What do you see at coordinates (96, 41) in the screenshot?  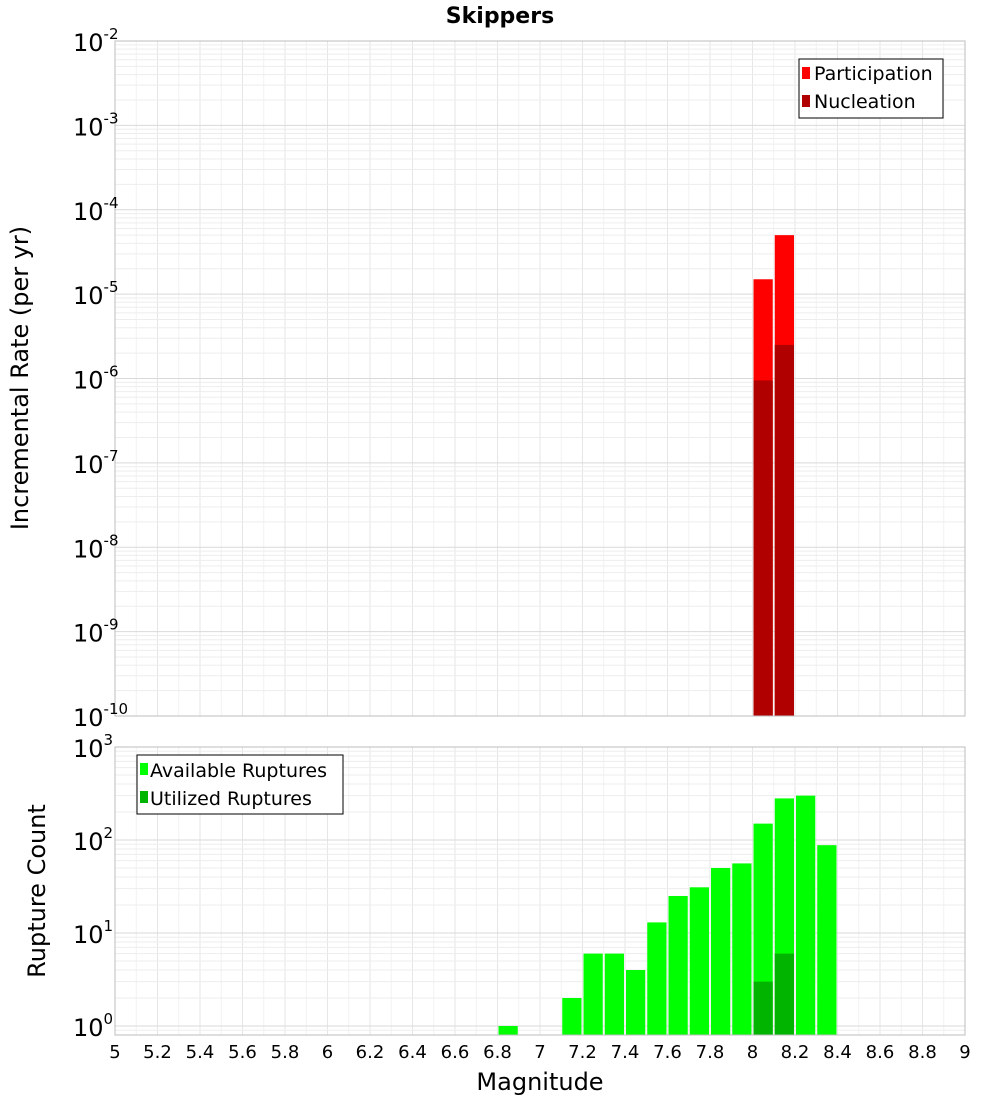 I see `y-tick-label: 10⁻²` at bounding box center [96, 41].